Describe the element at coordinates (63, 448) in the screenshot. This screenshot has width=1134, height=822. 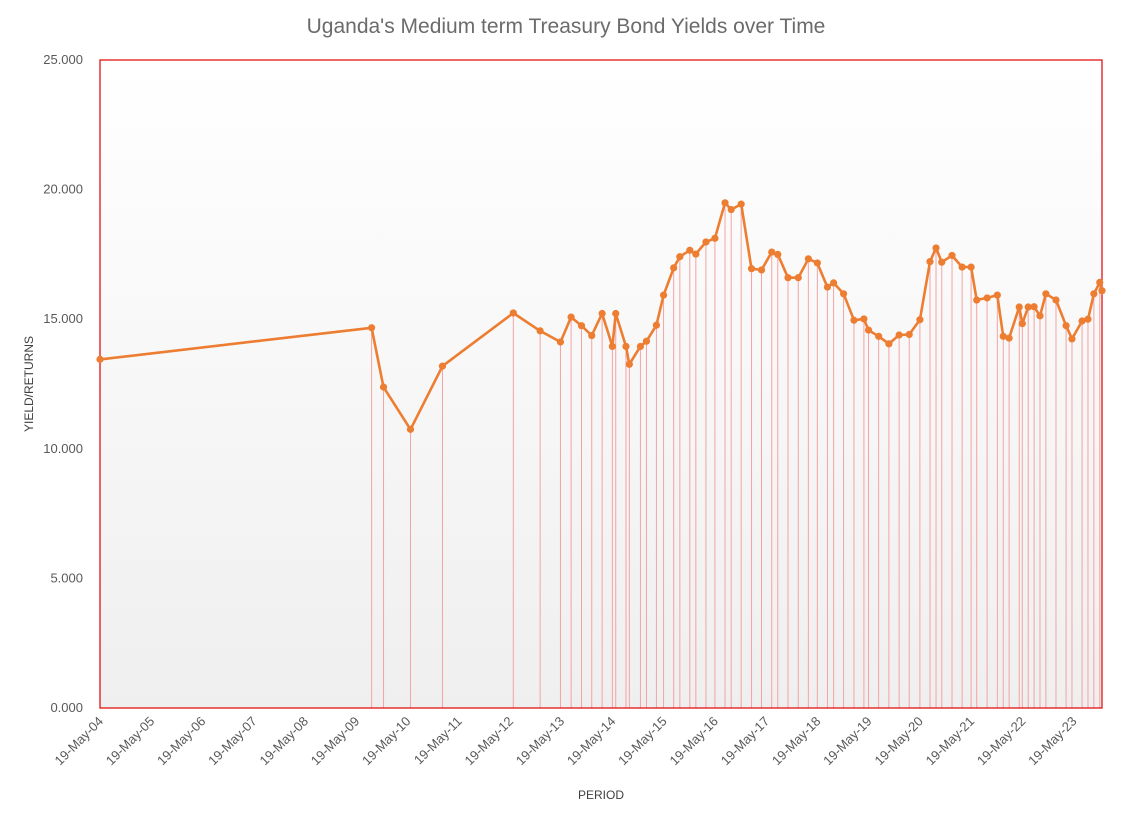
I see `y-tick-label: 10.000` at that location.